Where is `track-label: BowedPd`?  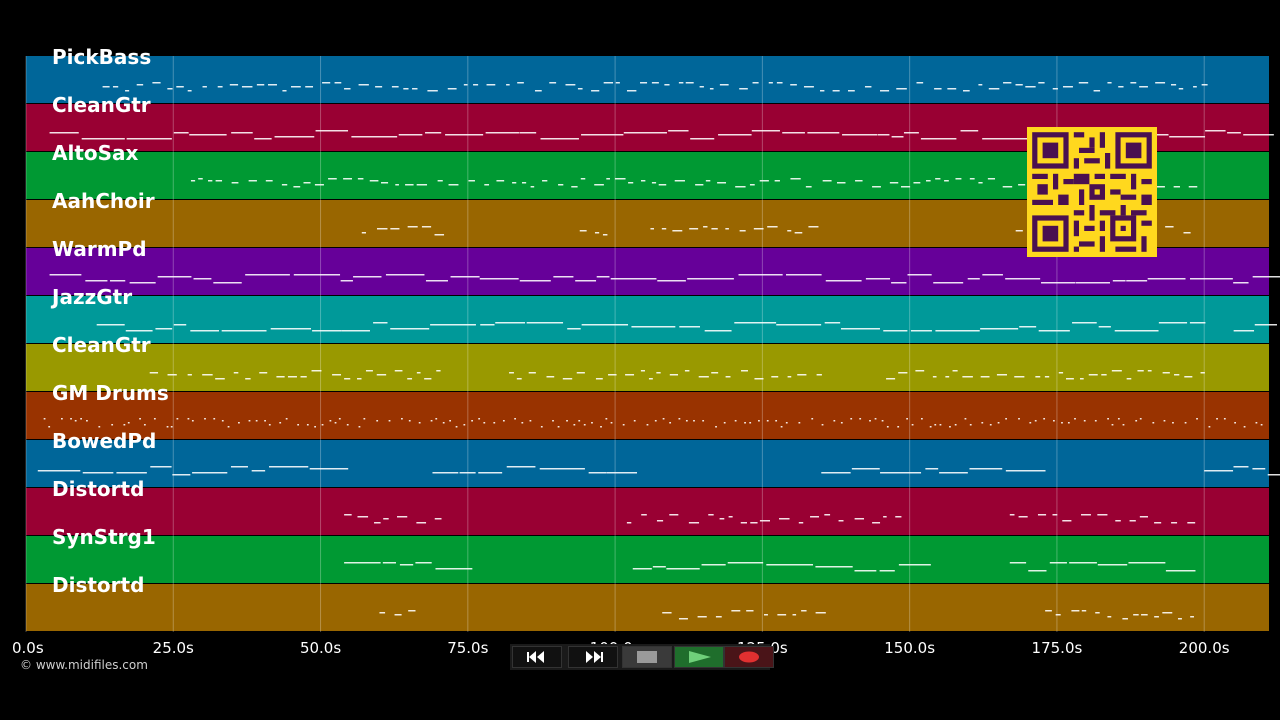
track-label: BowedPd is located at coordinates (104, 441).